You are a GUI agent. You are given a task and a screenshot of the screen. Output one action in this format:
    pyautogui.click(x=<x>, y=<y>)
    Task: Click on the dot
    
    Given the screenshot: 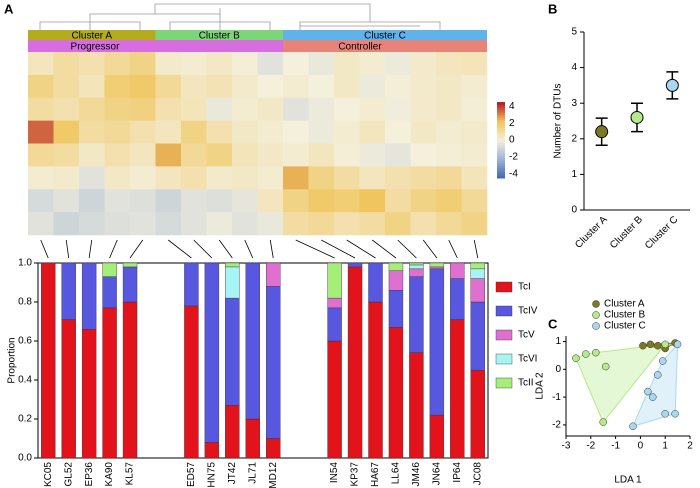 What is the action you would take?
    pyautogui.click(x=637, y=117)
    